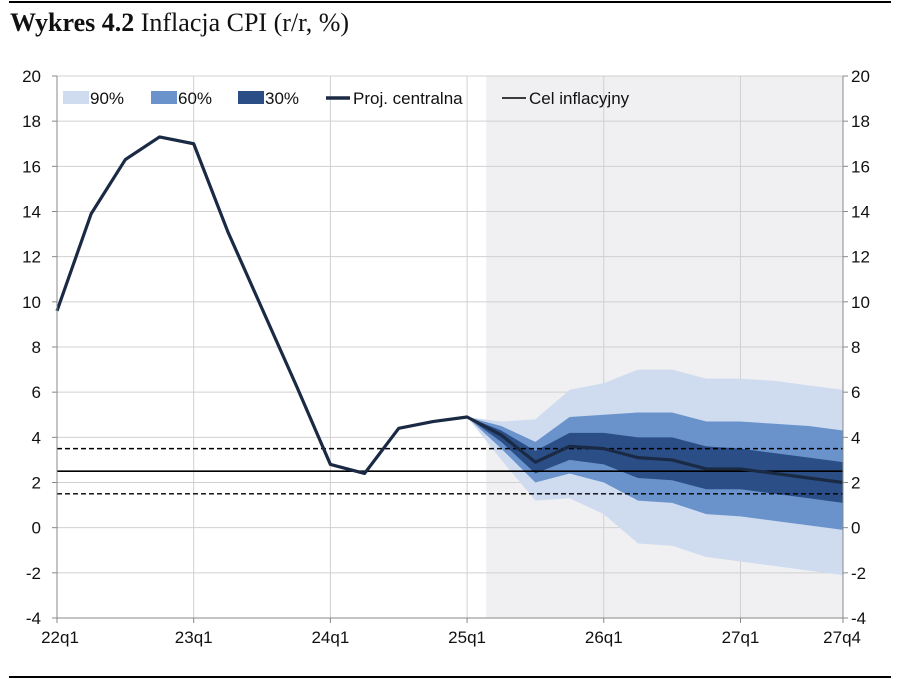  What do you see at coordinates (450, 471) in the screenshot?
I see `target-lines` at bounding box center [450, 471].